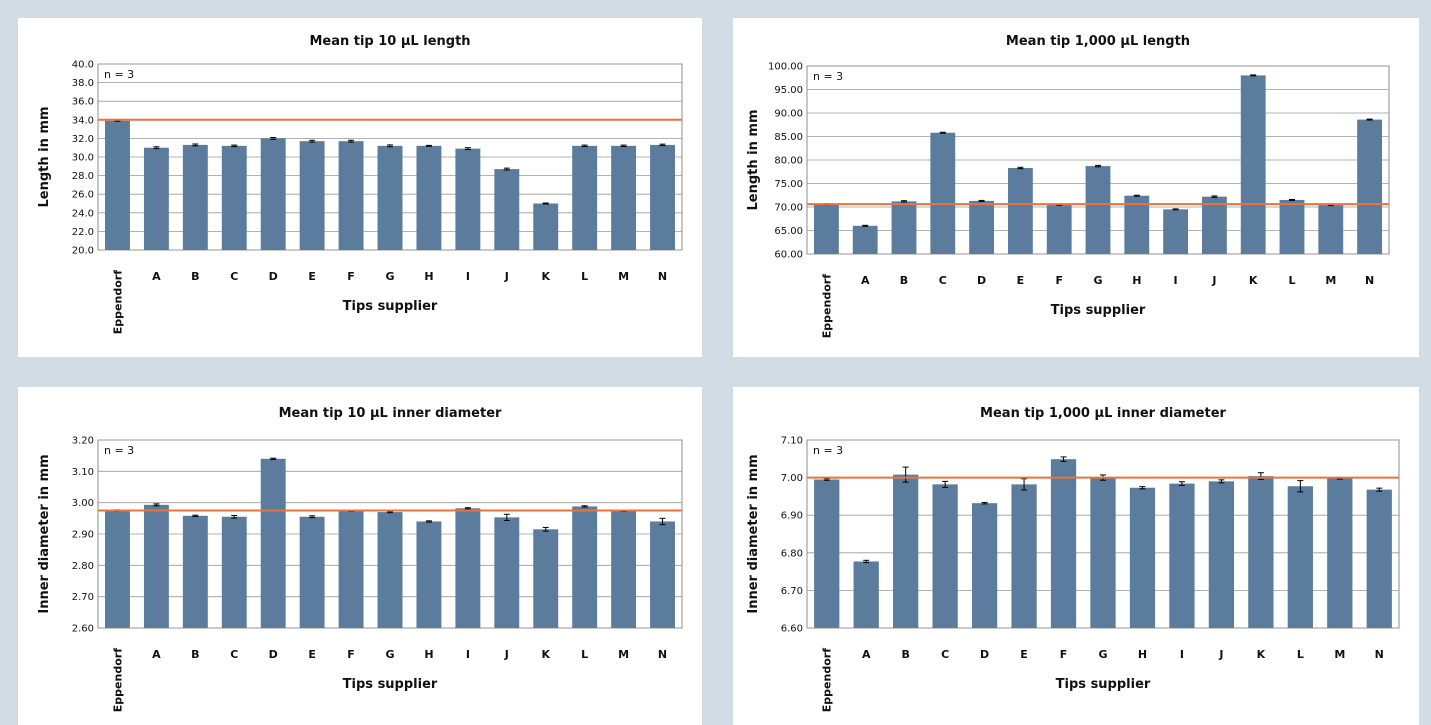 This screenshot has width=1431, height=725. I want to click on y-tick-label: 20.0, so click(83, 251).